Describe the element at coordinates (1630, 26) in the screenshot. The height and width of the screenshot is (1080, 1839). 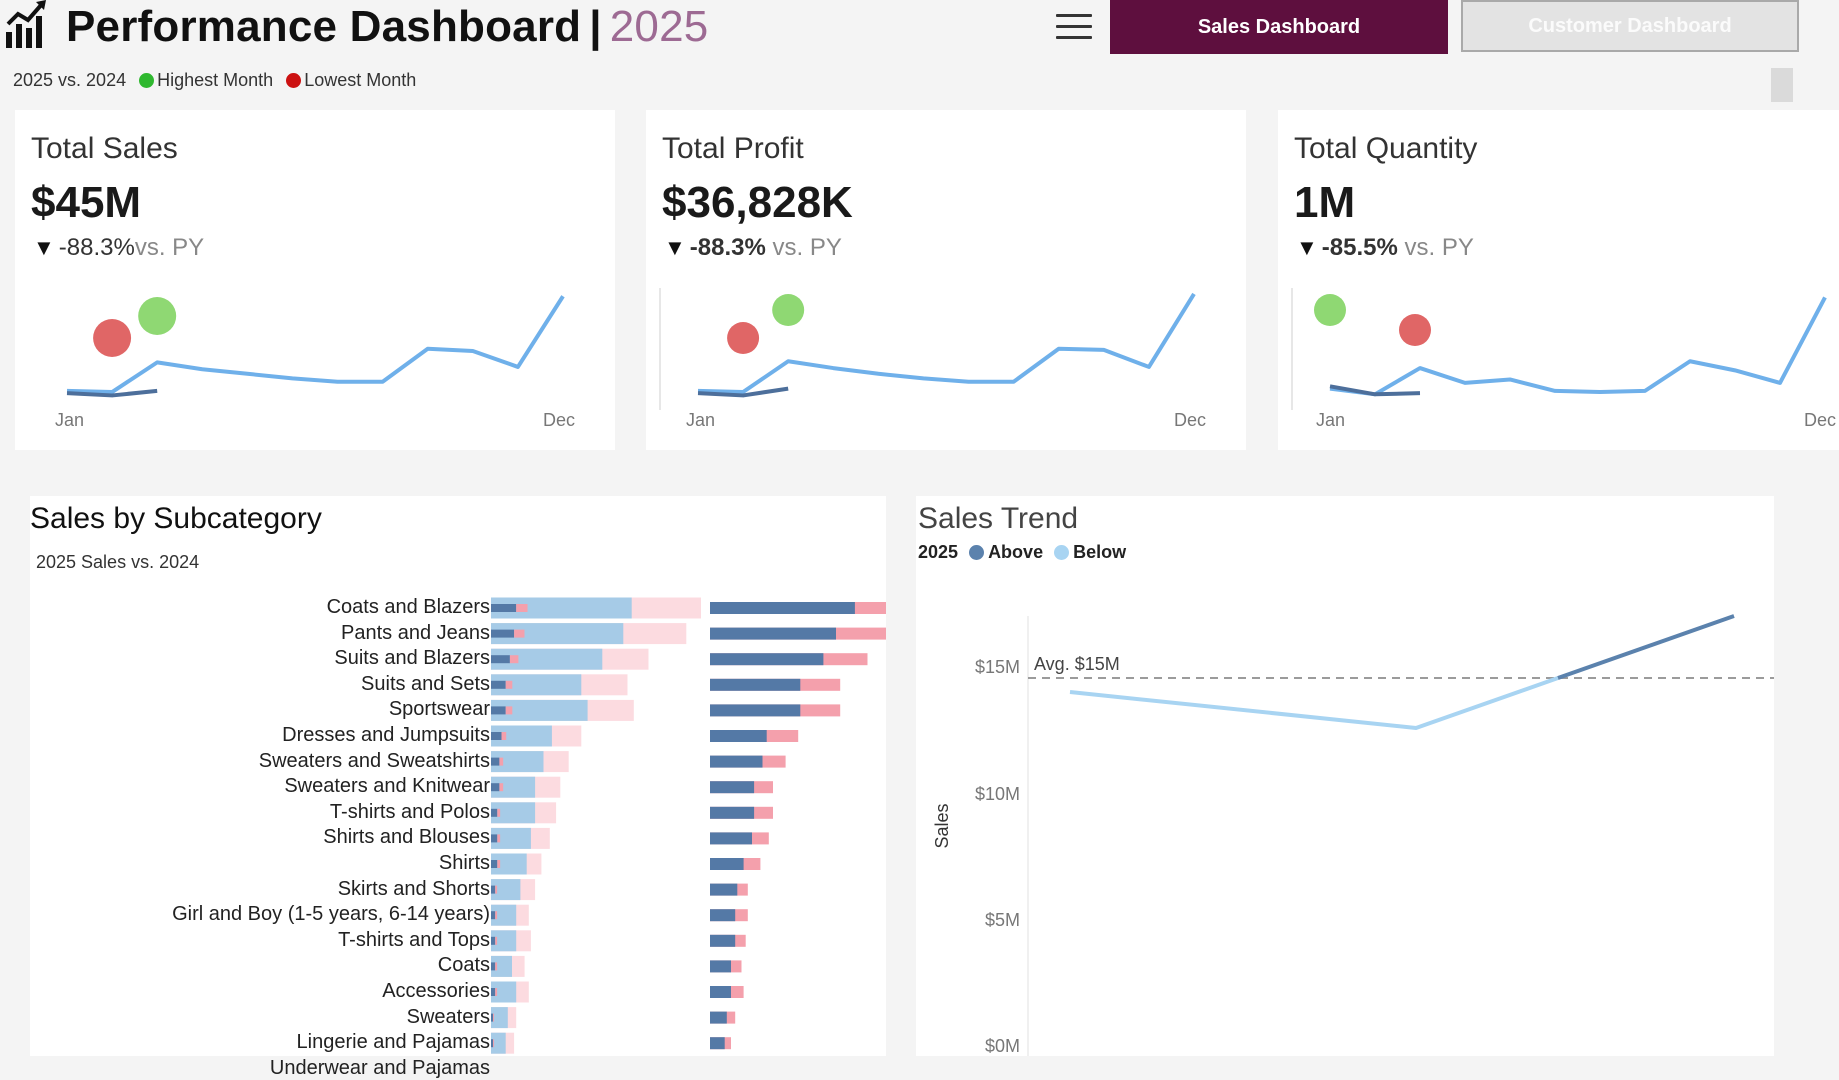
I see `customer-dashboard-button: Customer Dashboard` at that location.